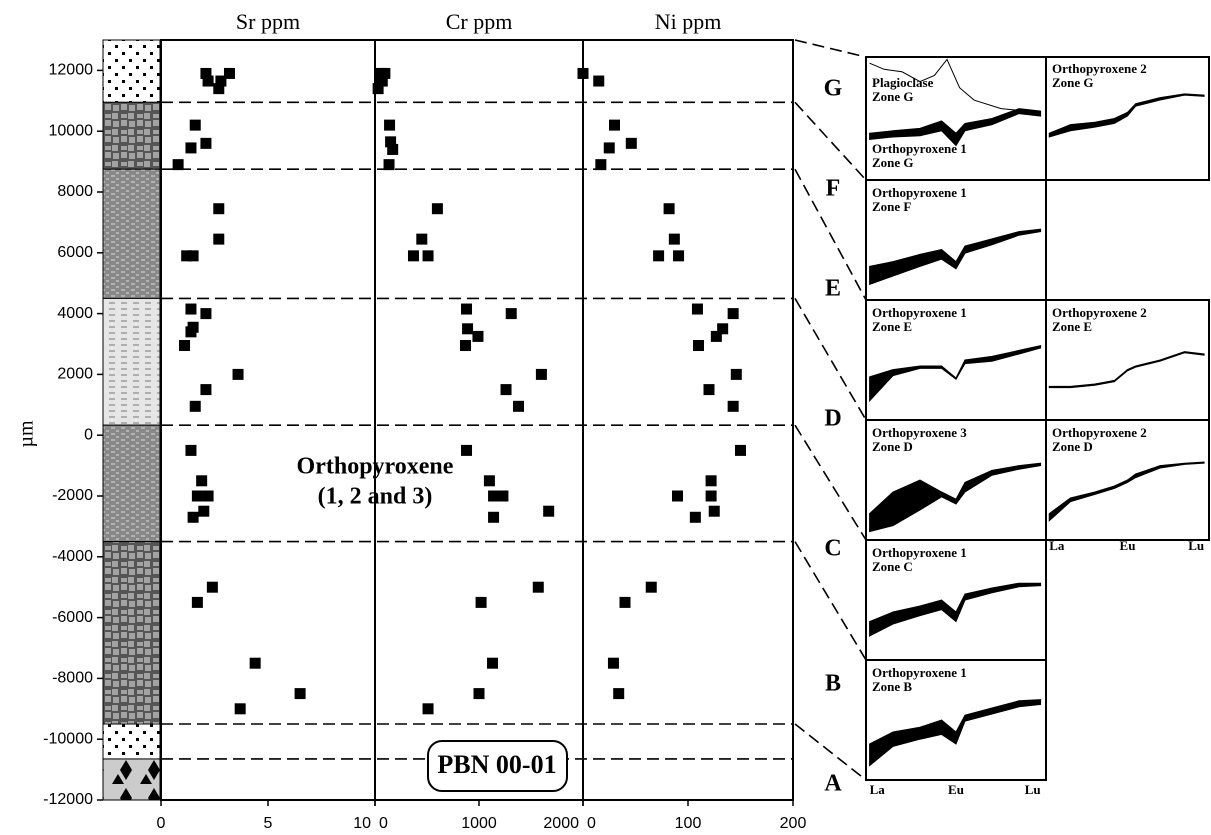  I want to click on ree-axis-label: La, so click(1057, 545).